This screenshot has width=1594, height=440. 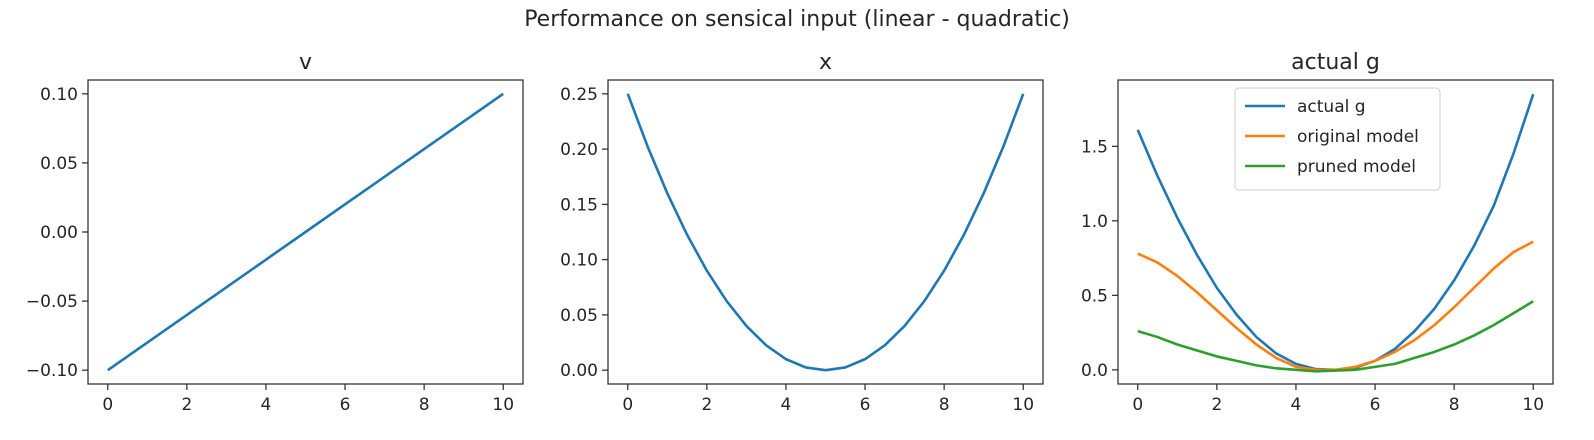 What do you see at coordinates (825, 62) in the screenshot?
I see `subplot-title: x` at bounding box center [825, 62].